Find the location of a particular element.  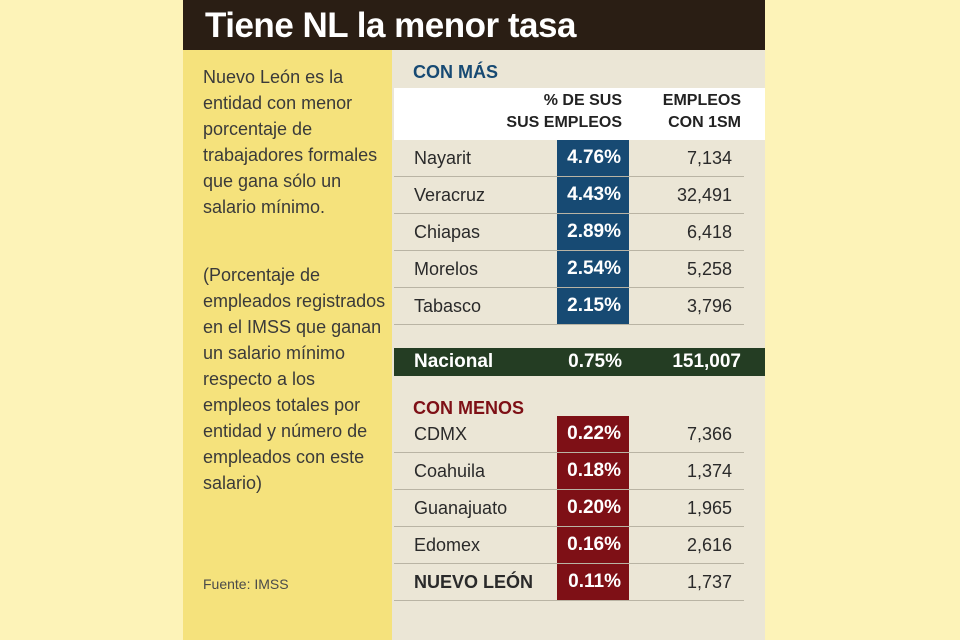

table-row: Chiapas 2.89% 6,418 is located at coordinates (569, 232).